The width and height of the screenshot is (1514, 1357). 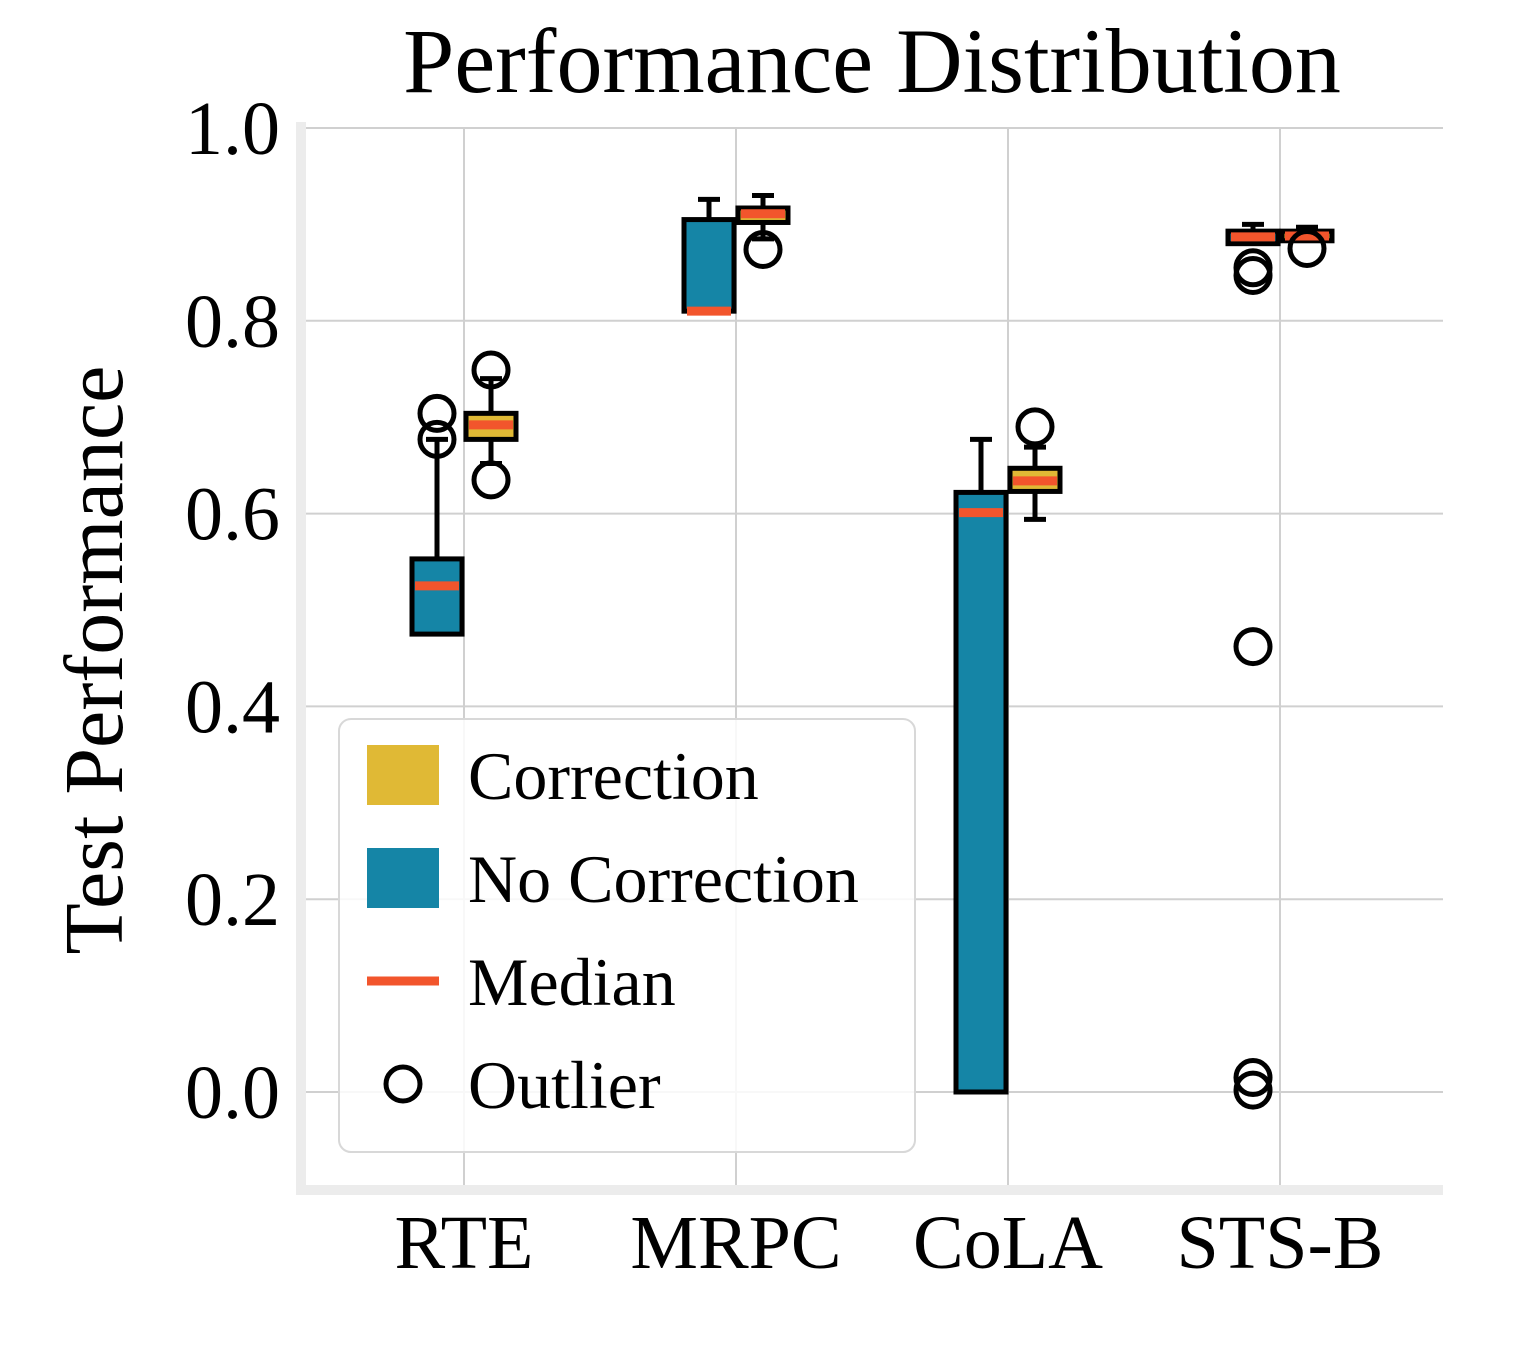 What do you see at coordinates (232, 707) in the screenshot?
I see `y-tick-label: 0.4` at bounding box center [232, 707].